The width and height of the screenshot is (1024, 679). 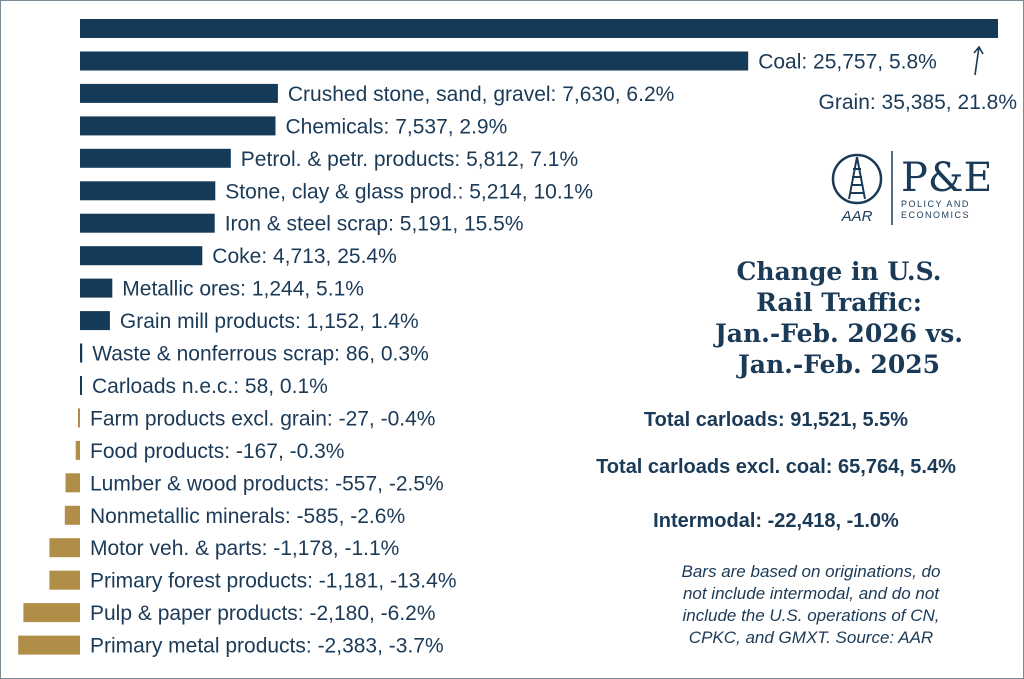 What do you see at coordinates (409, 191) in the screenshot?
I see `bar-label-stone-clay-glass-prod: Stone, clay & glass prod.: 5,214, 10.1%` at bounding box center [409, 191].